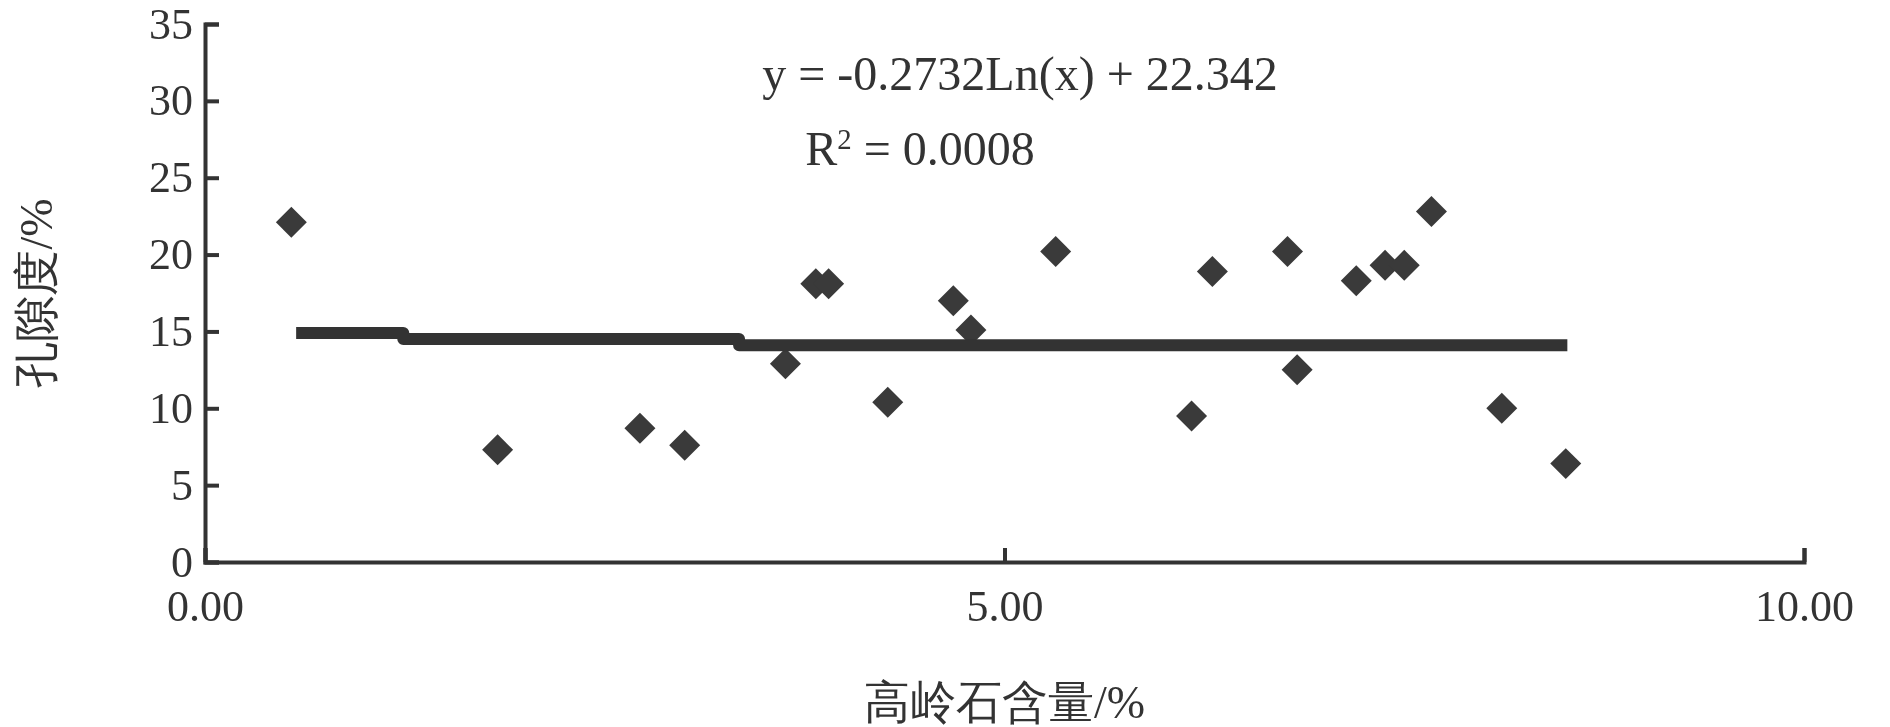  What do you see at coordinates (171, 332) in the screenshot?
I see `y-tick-label: 15` at bounding box center [171, 332].